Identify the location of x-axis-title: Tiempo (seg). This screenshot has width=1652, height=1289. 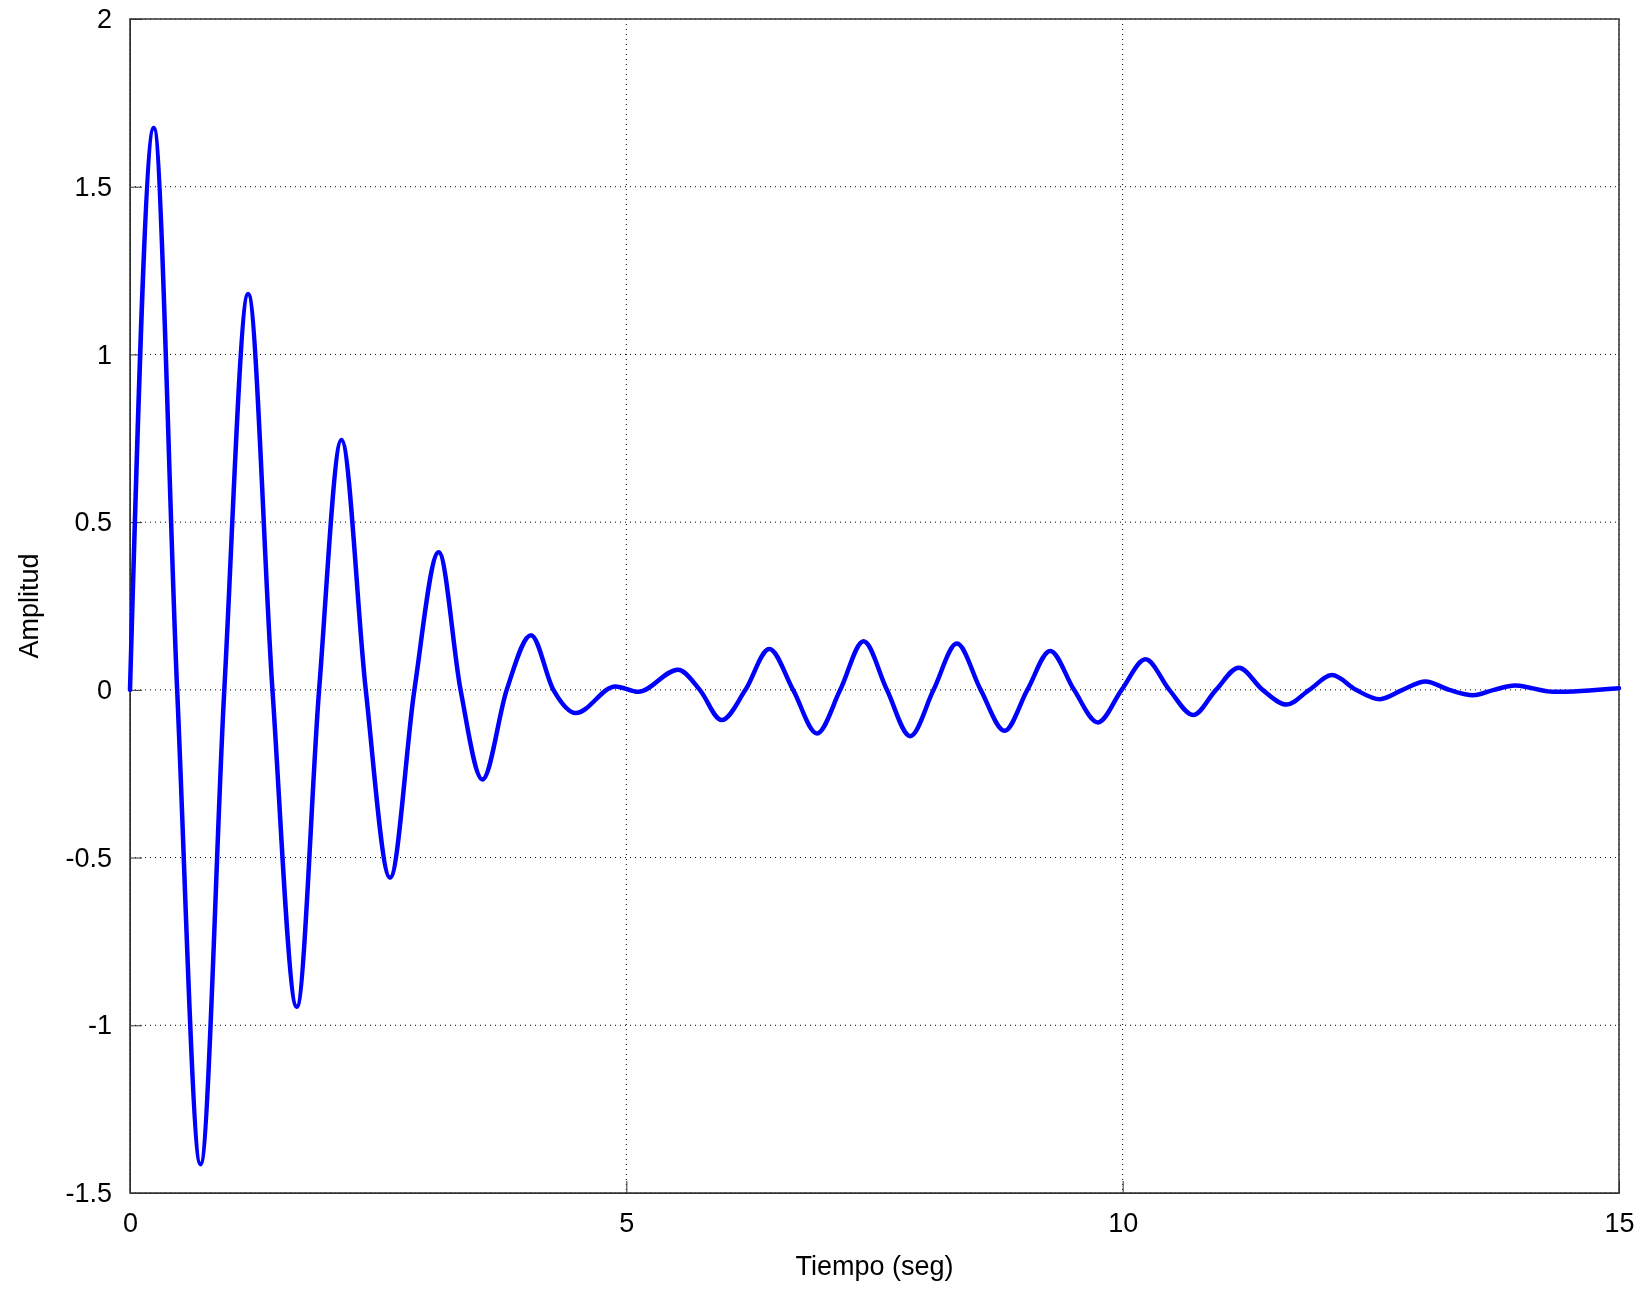
(874, 1266).